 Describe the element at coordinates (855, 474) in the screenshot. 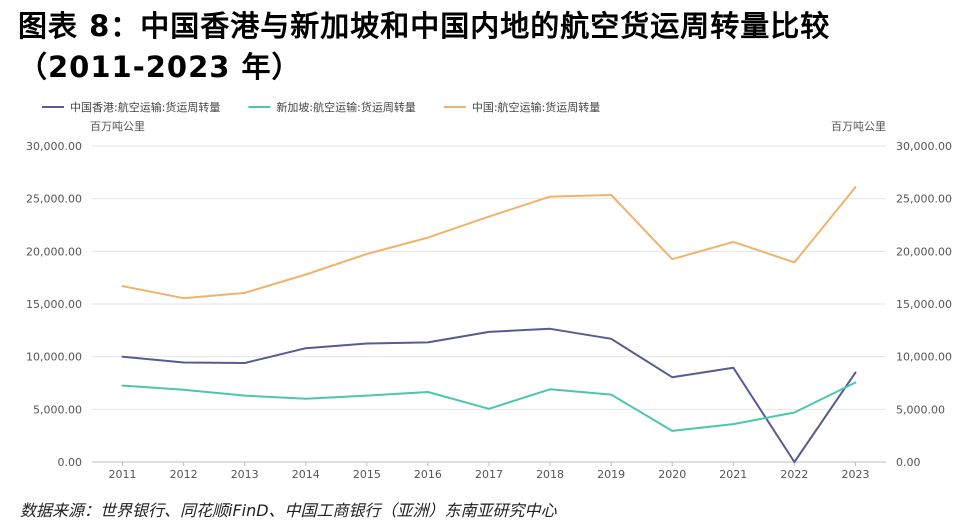

I see `x-tick-label: 2023` at that location.